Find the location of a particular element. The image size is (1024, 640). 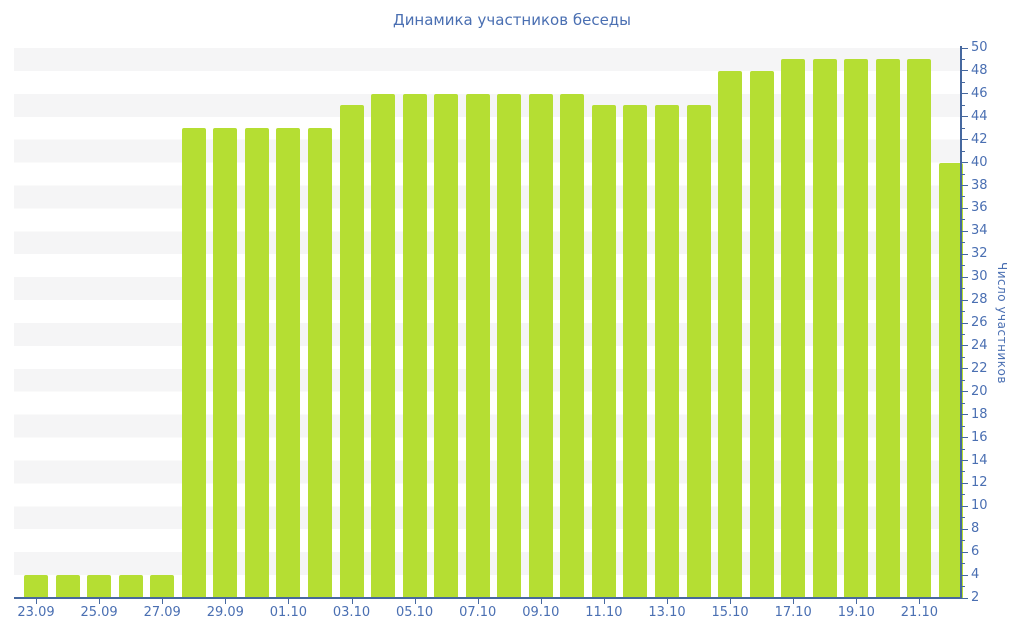

y-tick-label: 14 is located at coordinates (979, 460).